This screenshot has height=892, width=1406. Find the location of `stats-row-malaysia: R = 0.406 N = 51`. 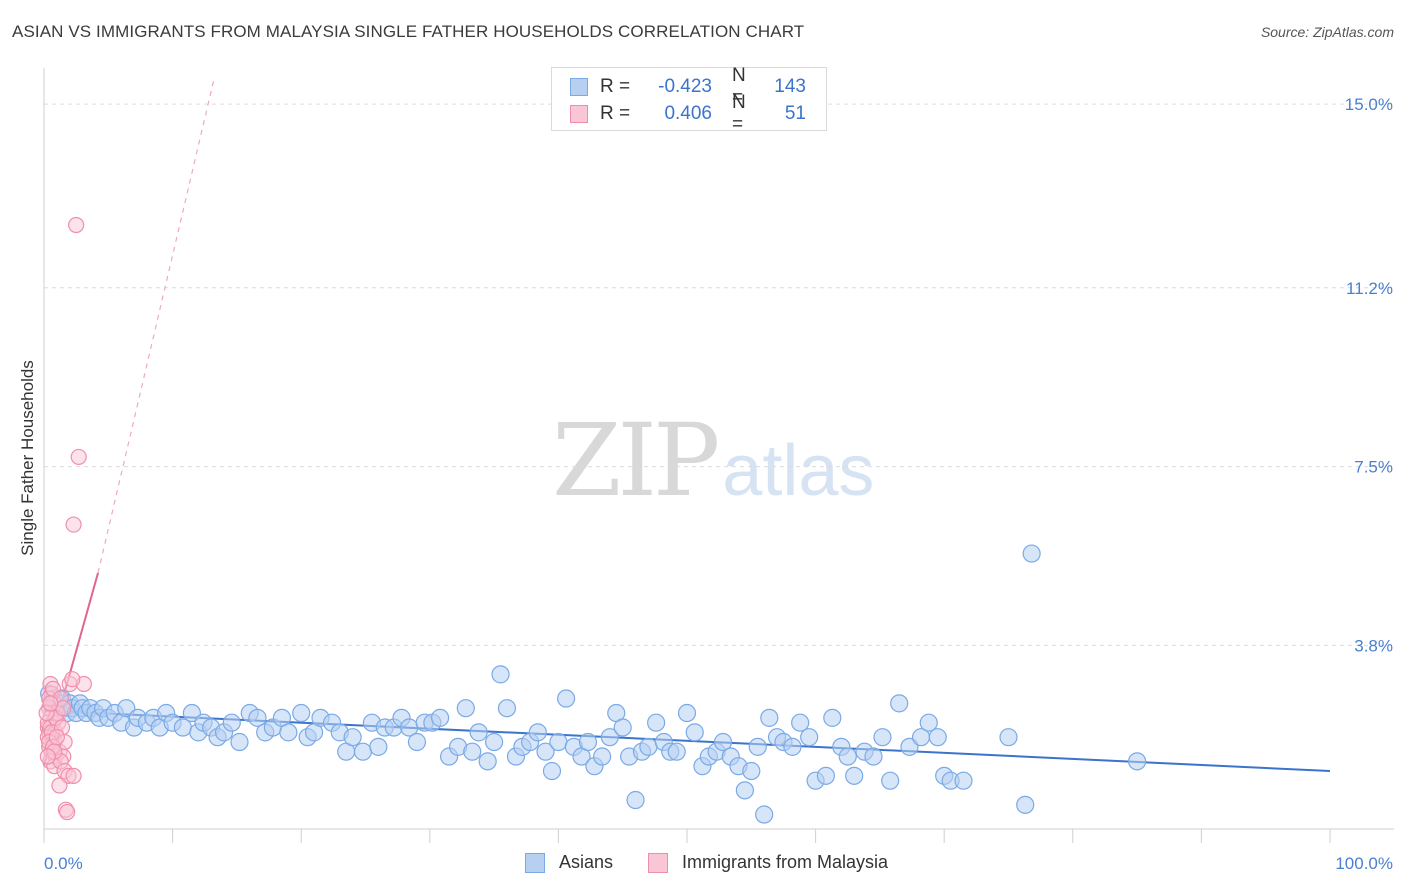

stats-row-malaysia: R = 0.406 N = 51 is located at coordinates (688, 113).